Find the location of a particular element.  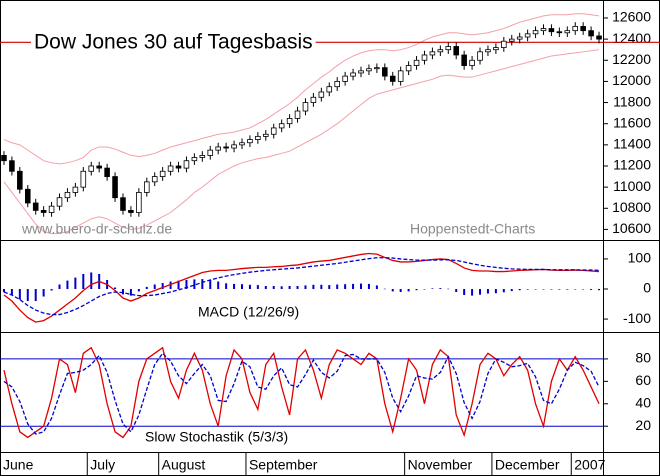

x-tick-label: June is located at coordinates (18, 465).